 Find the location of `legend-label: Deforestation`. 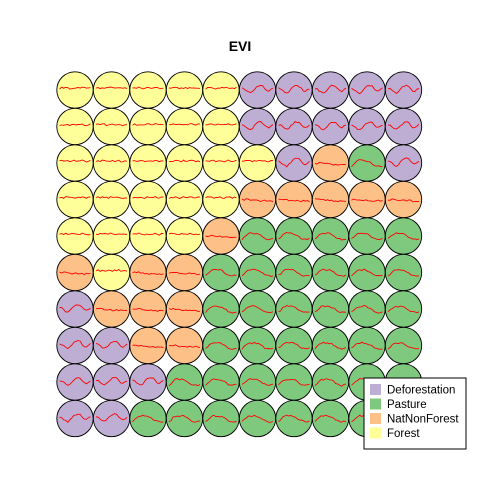

legend-label: Deforestation is located at coordinates (421, 391).